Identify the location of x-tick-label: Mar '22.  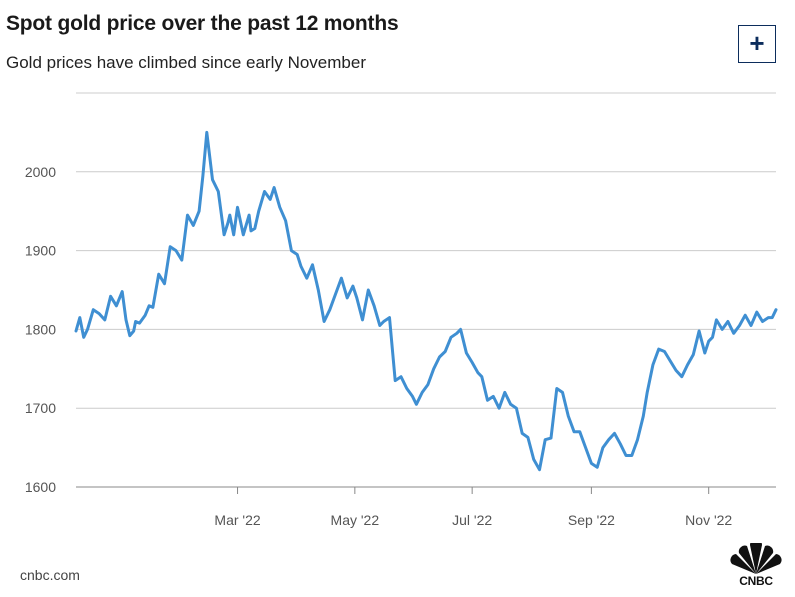
(237, 520).